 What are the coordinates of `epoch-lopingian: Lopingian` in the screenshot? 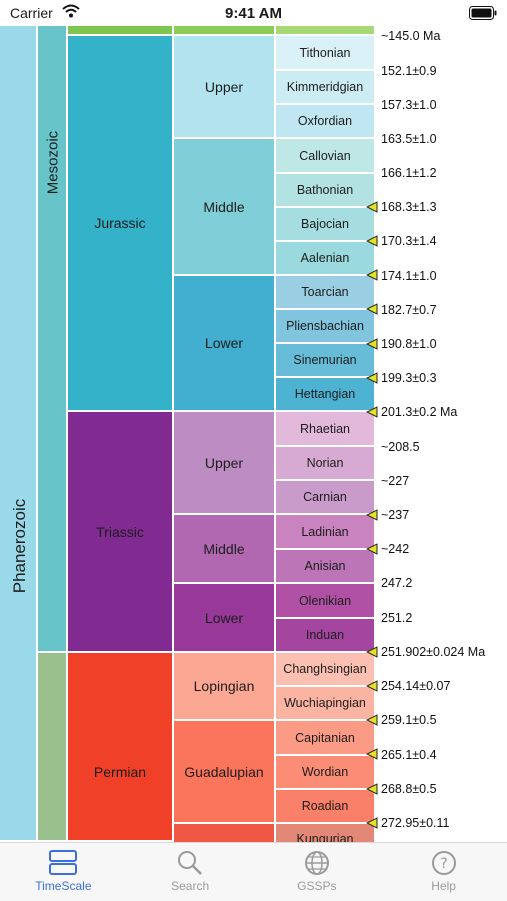 It's located at (225, 687).